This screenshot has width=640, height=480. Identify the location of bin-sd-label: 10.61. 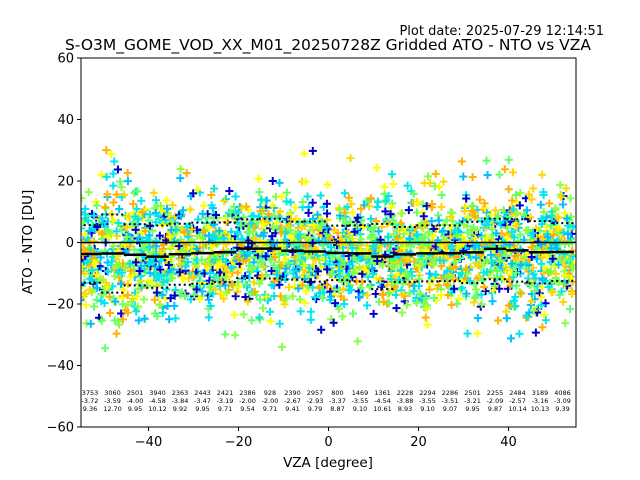
(382, 409).